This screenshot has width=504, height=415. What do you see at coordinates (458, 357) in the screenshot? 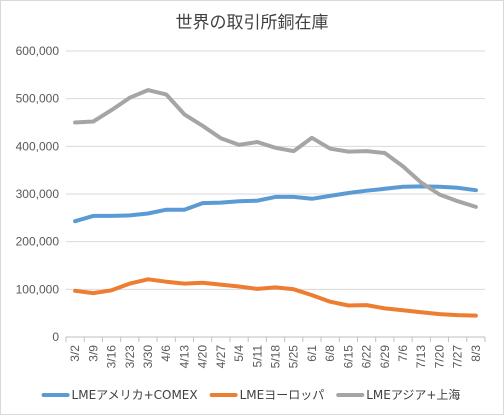
I see `x-tick-label: 7/27` at bounding box center [458, 357].